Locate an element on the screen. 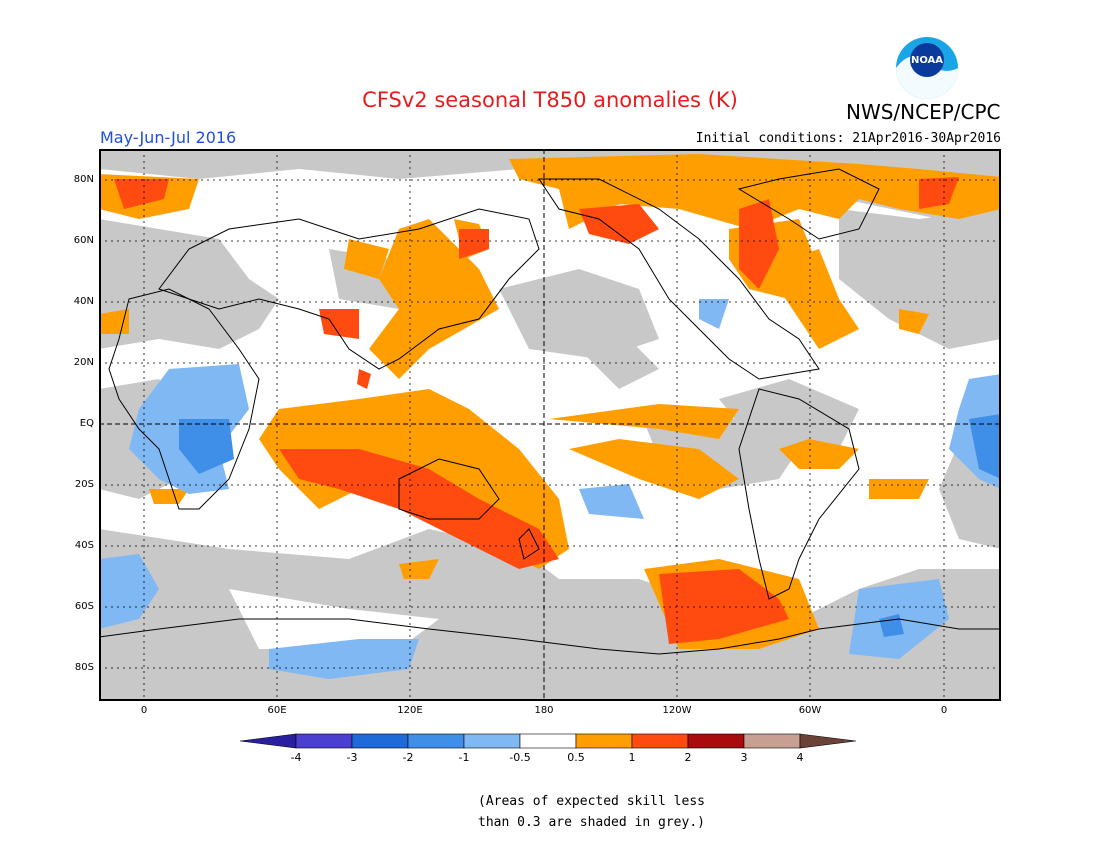 The width and height of the screenshot is (1100, 850). lat-label: 40S is located at coordinates (84, 545).